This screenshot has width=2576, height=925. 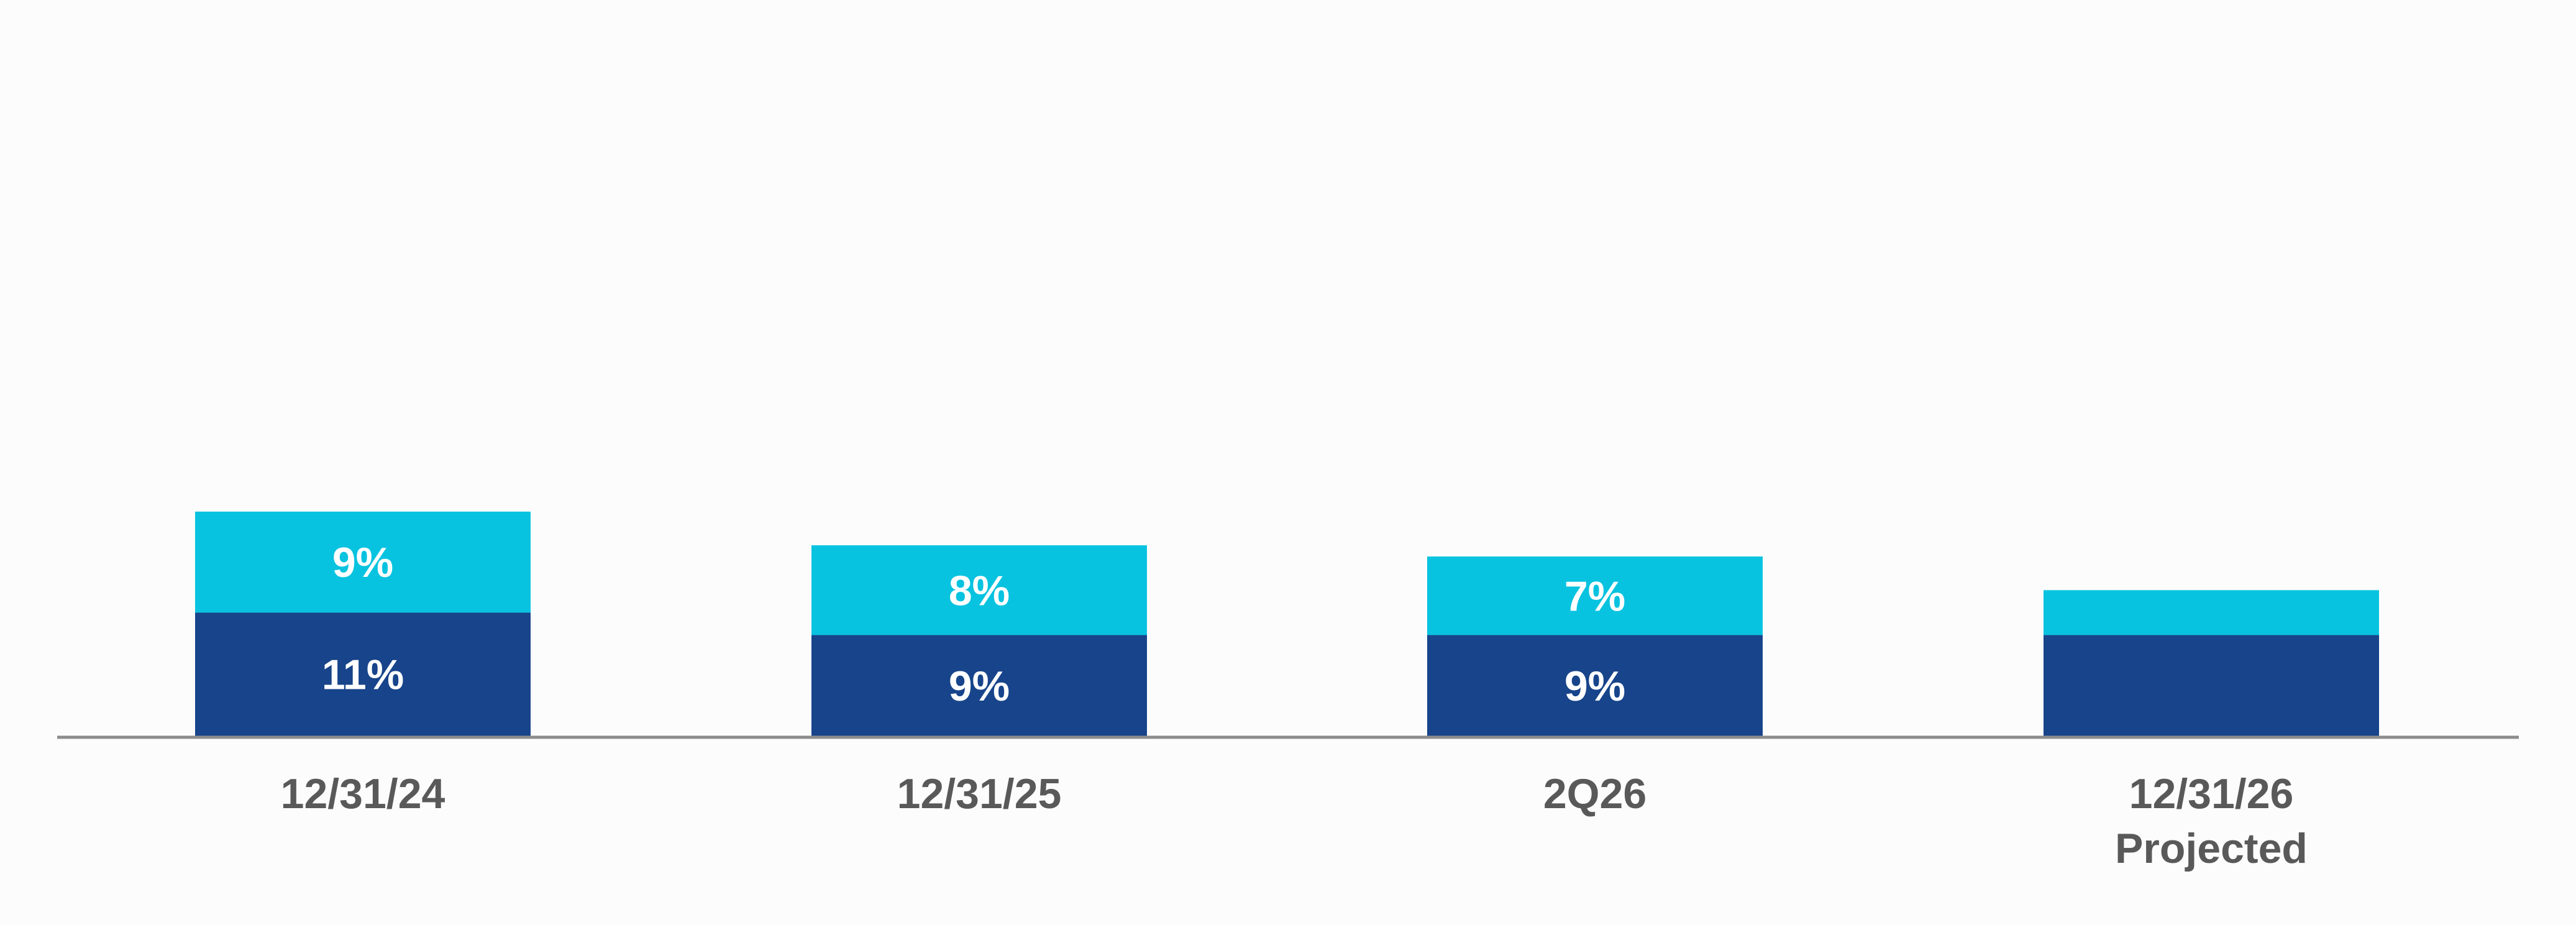 I want to click on category-labels-group: 12/31/24 12/31/25 2Q26 12/31/26 Projected, so click(x=1294, y=821).